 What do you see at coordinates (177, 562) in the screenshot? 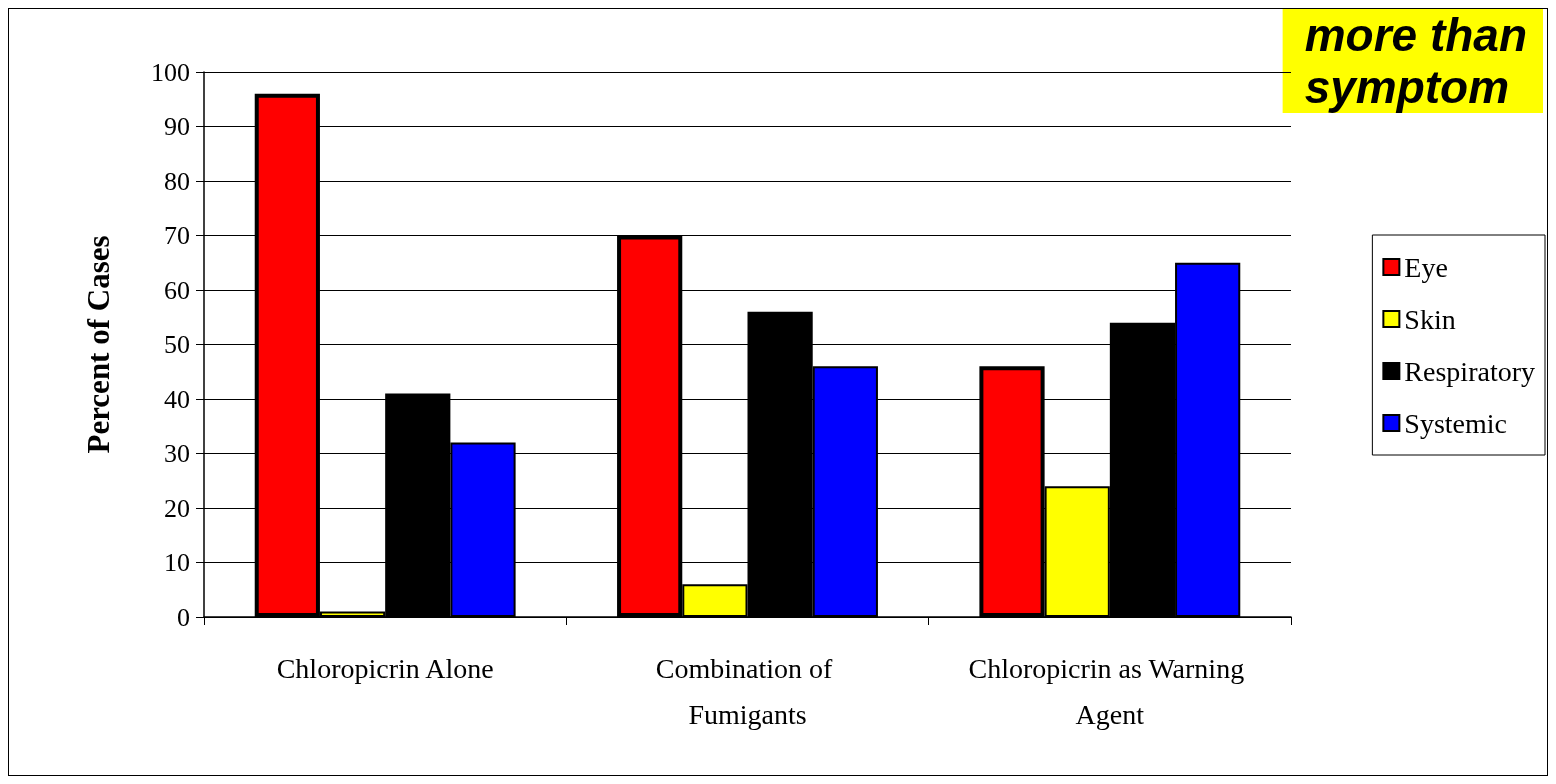
I see `y-tick-label: 10` at bounding box center [177, 562].